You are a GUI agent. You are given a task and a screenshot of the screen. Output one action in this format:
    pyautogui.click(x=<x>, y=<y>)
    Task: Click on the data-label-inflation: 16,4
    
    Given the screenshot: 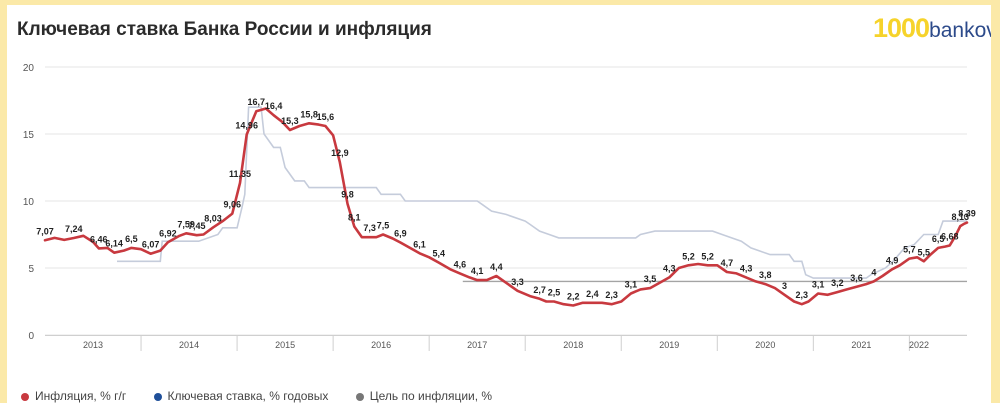 What is the action you would take?
    pyautogui.click(x=274, y=106)
    